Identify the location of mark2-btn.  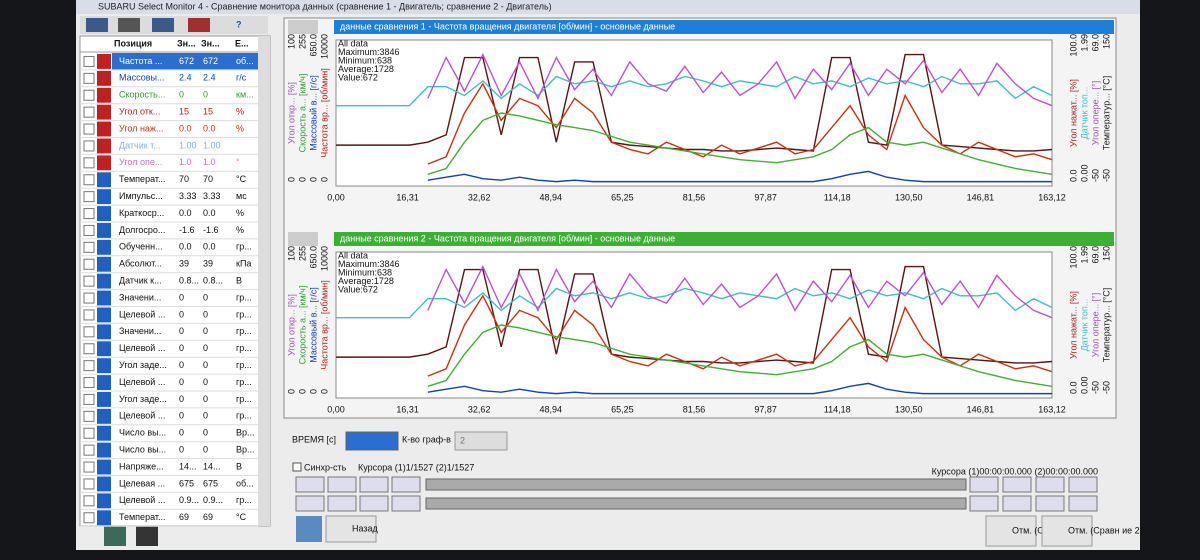
(1067, 531).